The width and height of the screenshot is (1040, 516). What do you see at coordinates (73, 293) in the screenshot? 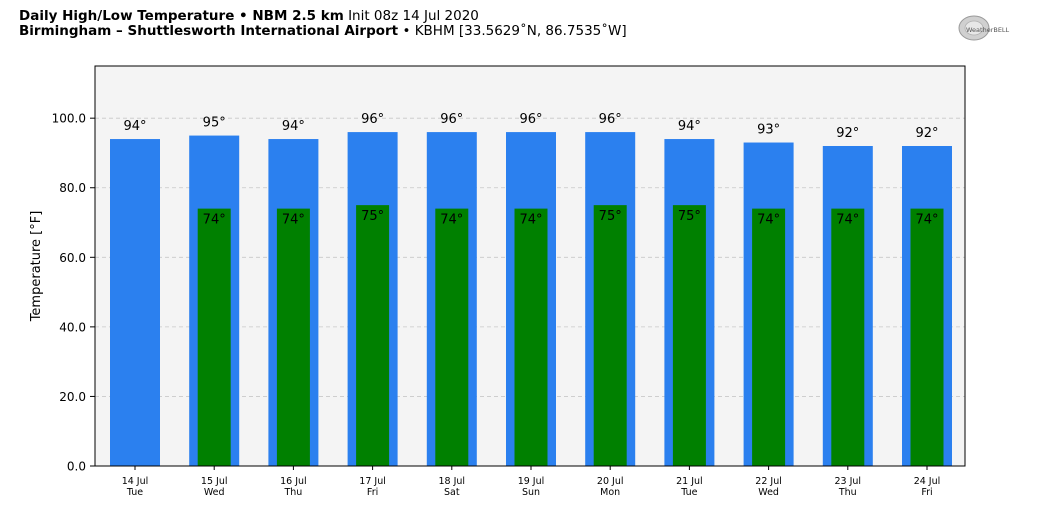
I see `y-axis: 0.0 20.0 40.0 60.0 80.0 100.0` at bounding box center [73, 293].